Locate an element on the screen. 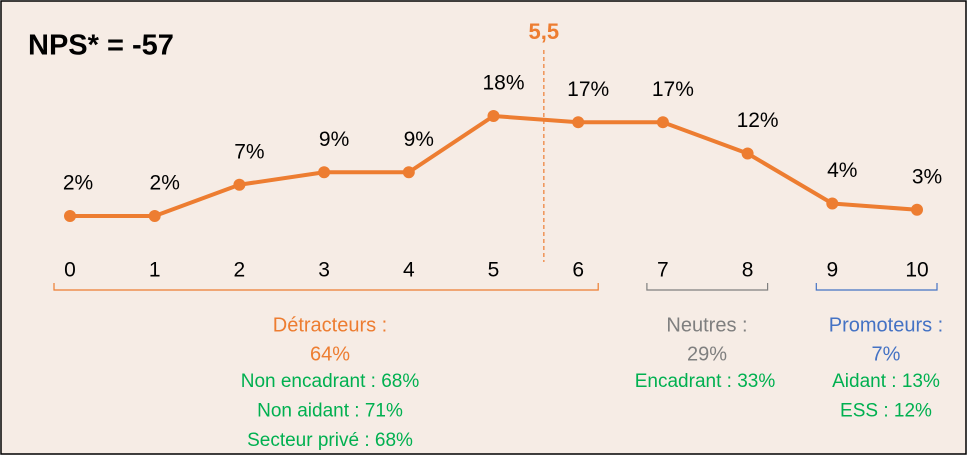  data-label: 18% is located at coordinates (503, 83).